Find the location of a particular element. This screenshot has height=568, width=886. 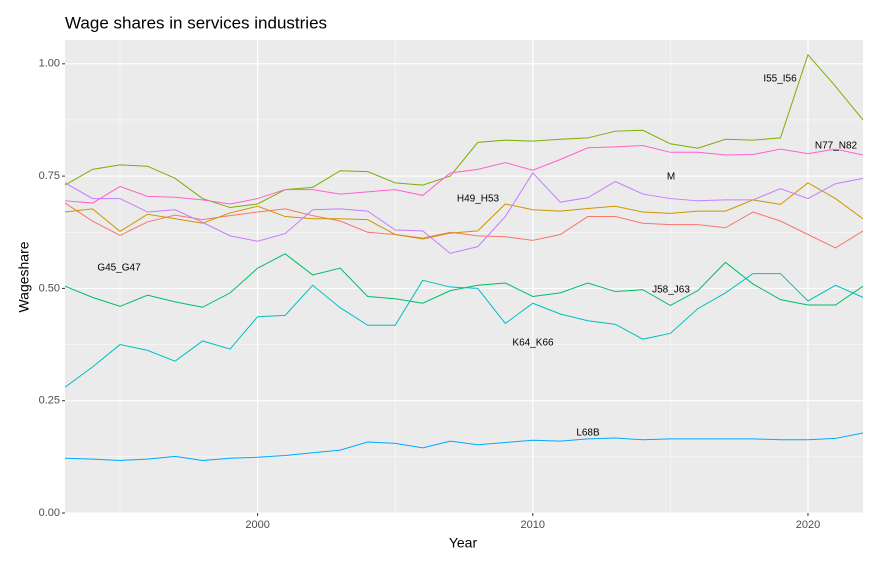

x-tick-label: 2020 is located at coordinates (808, 525).